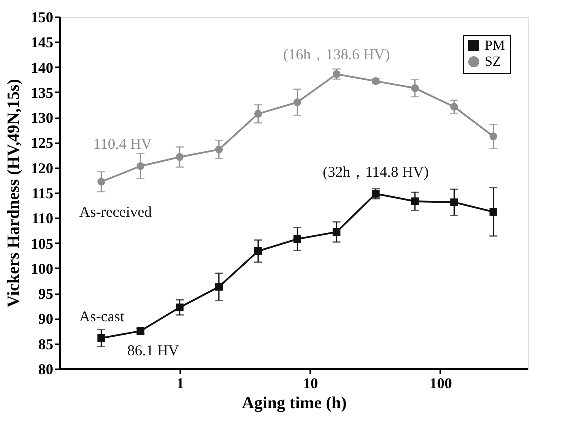 This screenshot has width=574, height=427. What do you see at coordinates (376, 173) in the screenshot?
I see `annotation: (32h，114.8 HV)` at bounding box center [376, 173].